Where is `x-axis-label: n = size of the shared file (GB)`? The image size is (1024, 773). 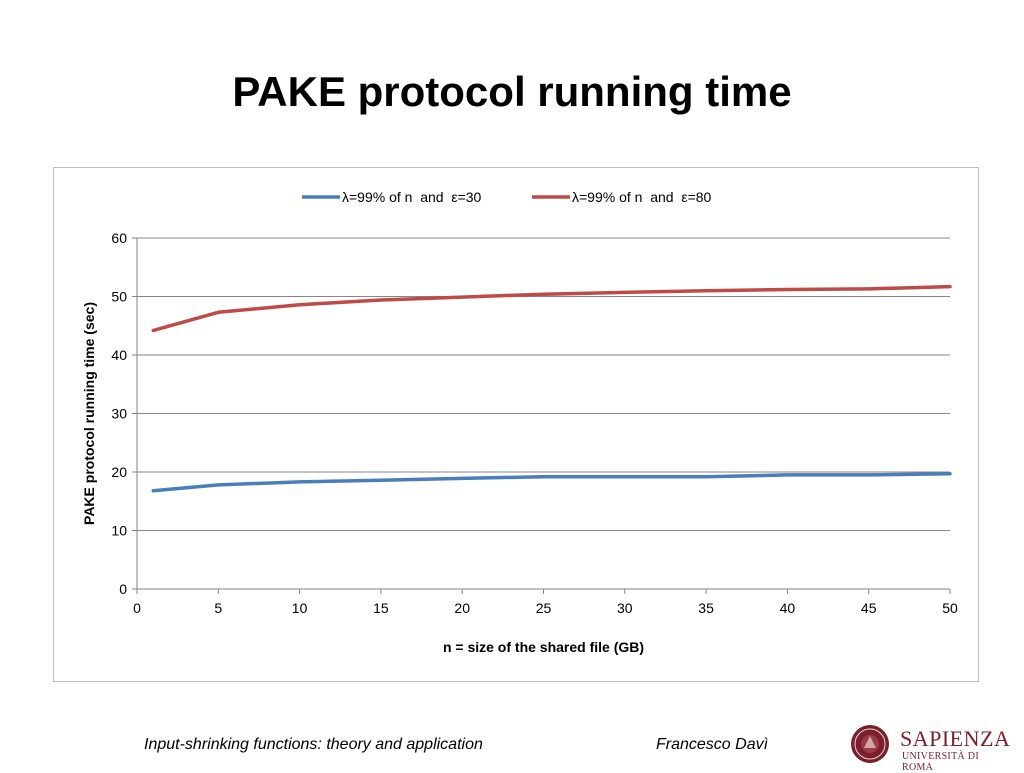
x-axis-label: n = size of the shared file (GB) is located at coordinates (543, 647).